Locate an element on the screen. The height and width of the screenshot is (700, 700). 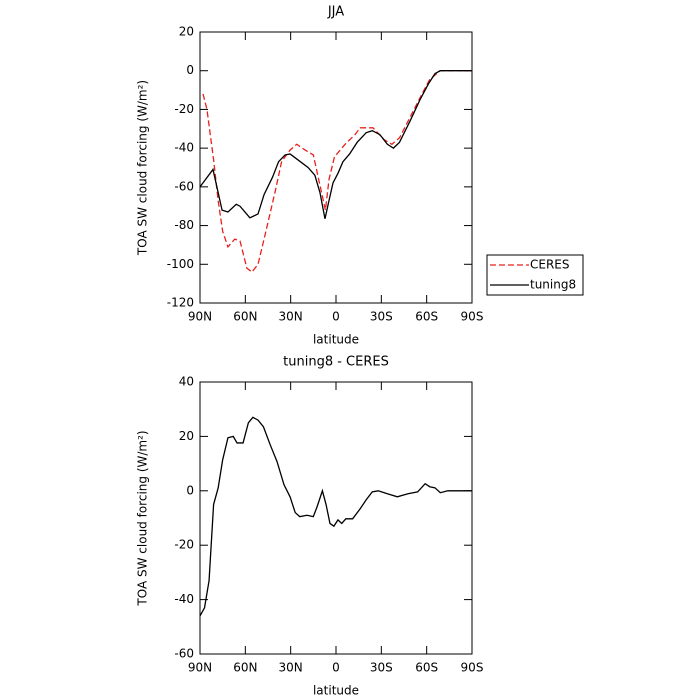
y-tick-label: -120 is located at coordinates (180, 303).